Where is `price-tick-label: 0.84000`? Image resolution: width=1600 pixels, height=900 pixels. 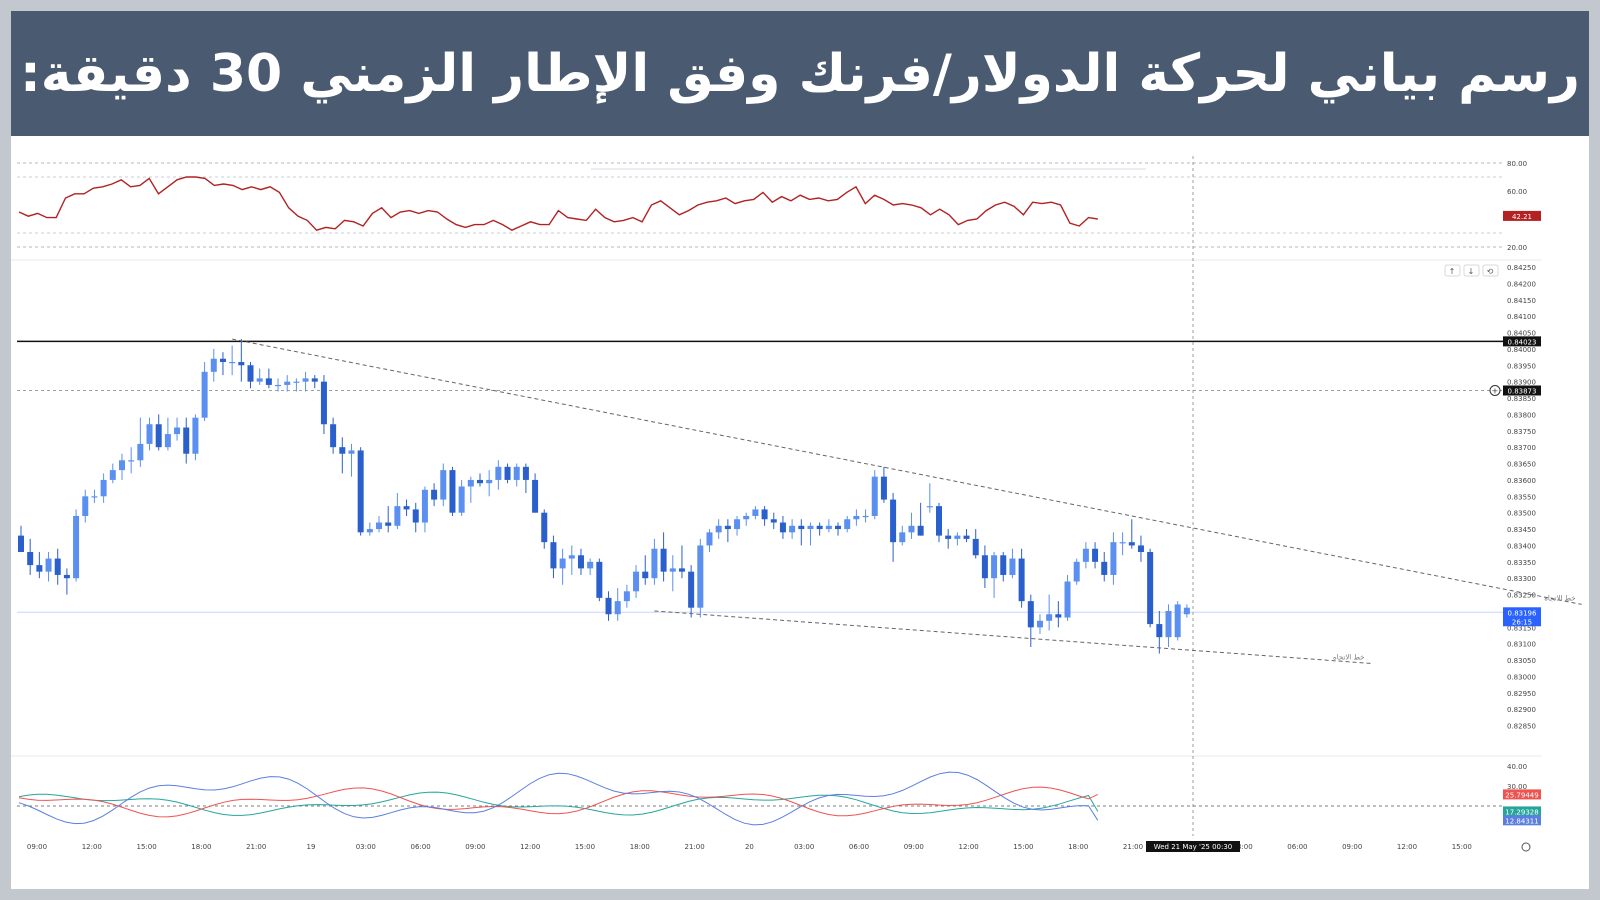
price-tick-label: 0.84000 is located at coordinates (1521, 350).